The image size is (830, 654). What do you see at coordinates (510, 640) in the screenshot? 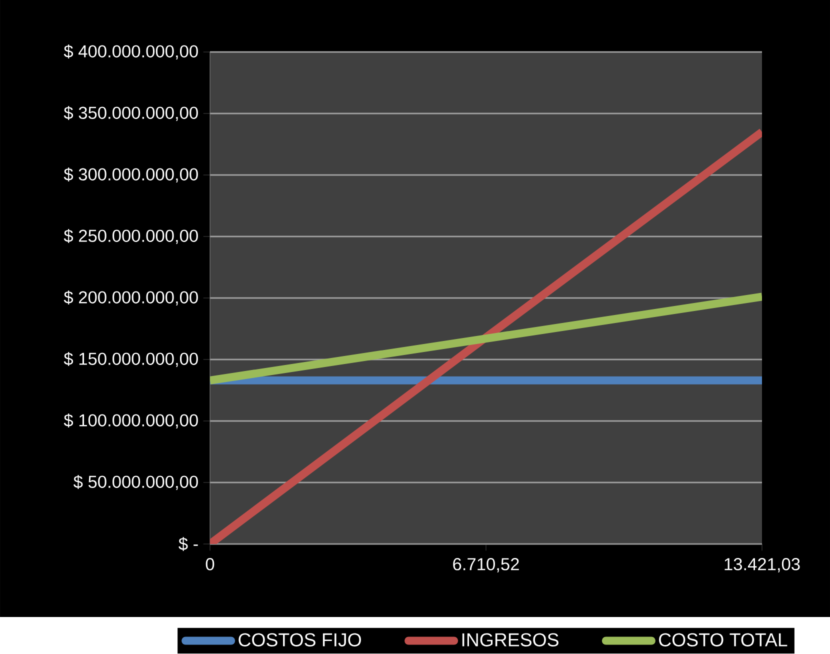
I see `legend-label: INGRESOS` at bounding box center [510, 640].